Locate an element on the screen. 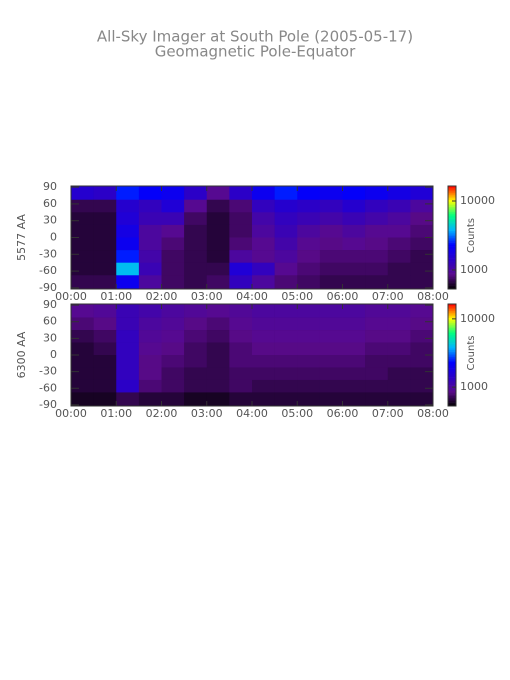 The image size is (510, 680). y-tick-label: -60 is located at coordinates (48, 270).